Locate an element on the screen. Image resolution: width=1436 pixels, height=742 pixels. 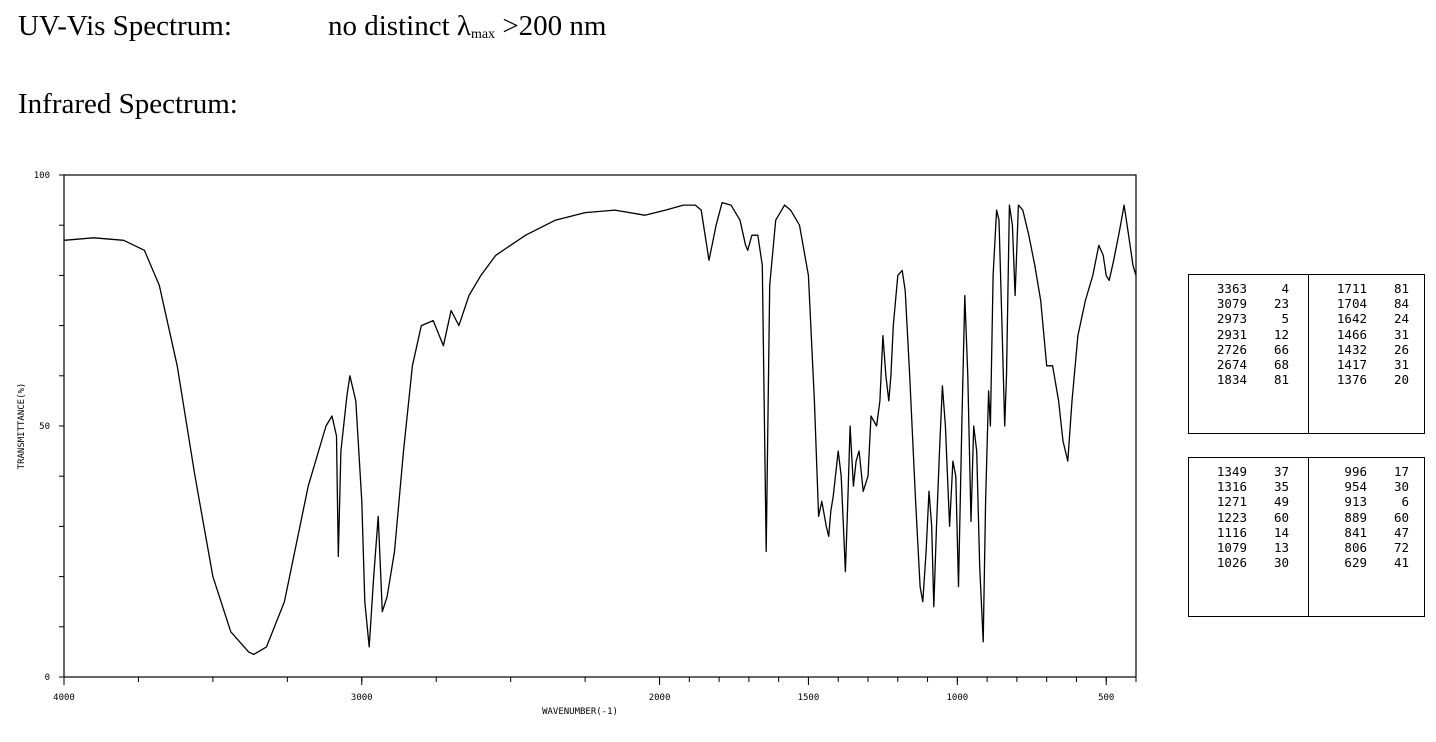
uv-vis-label: UV-Vis Spectrum: is located at coordinates (125, 26).